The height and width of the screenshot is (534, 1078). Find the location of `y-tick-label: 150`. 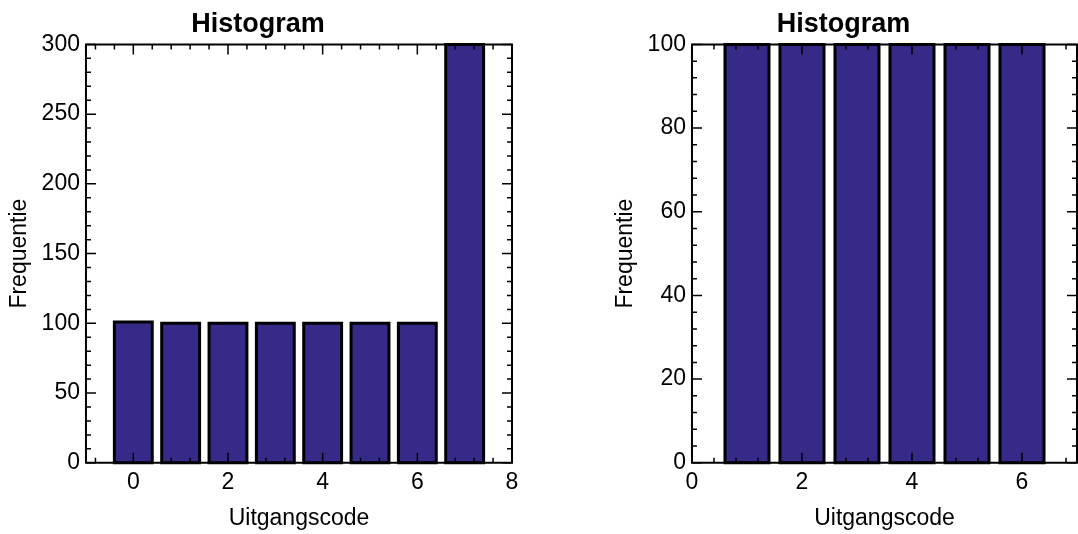

y-tick-label: 150 is located at coordinates (60, 251).